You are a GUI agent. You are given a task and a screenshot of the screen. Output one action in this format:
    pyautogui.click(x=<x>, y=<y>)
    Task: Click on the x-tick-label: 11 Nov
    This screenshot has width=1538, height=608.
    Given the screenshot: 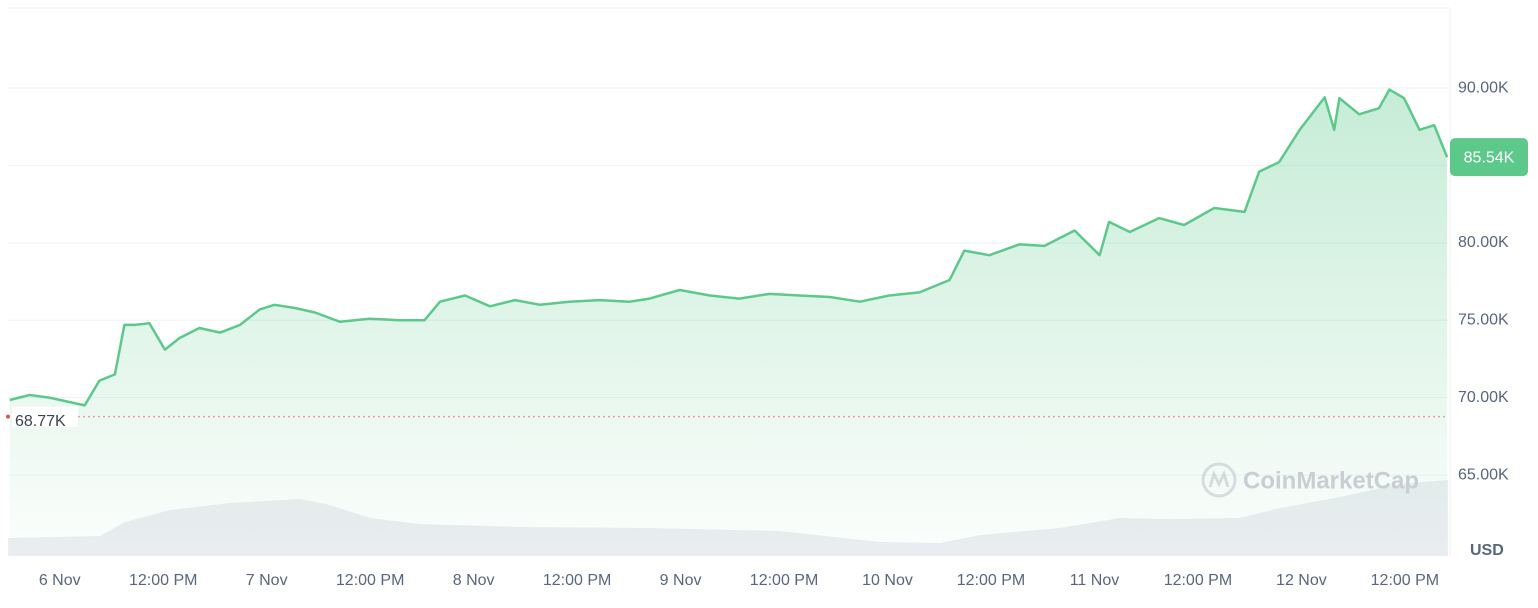 What is the action you would take?
    pyautogui.click(x=1095, y=580)
    